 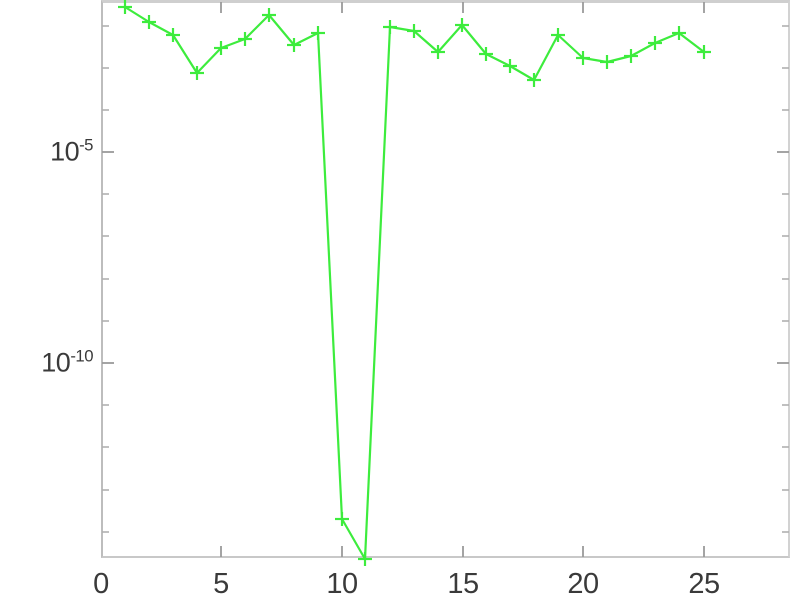 What do you see at coordinates (101, 584) in the screenshot?
I see `x-tick-label: 0` at bounding box center [101, 584].